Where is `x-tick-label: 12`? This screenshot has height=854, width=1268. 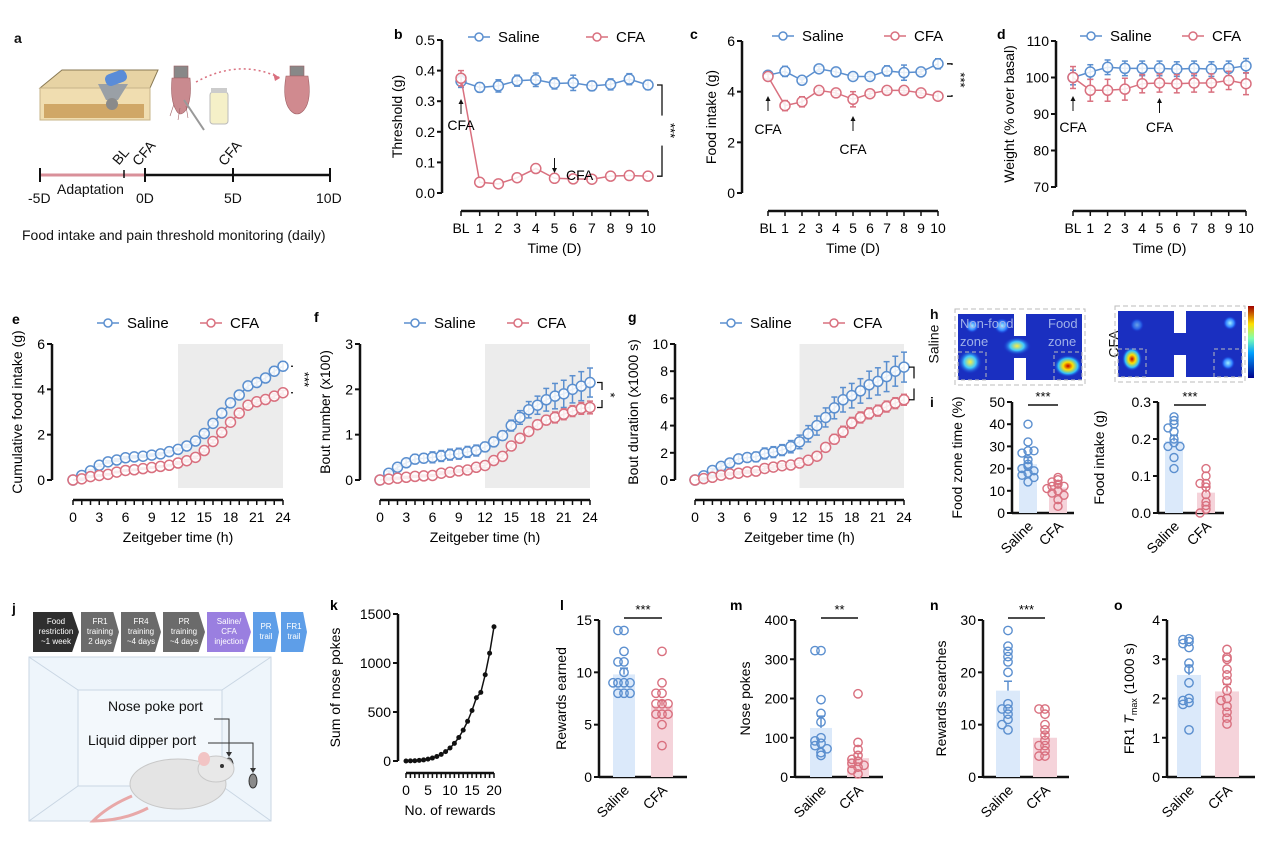 x-tick-label: 12 is located at coordinates (800, 517).